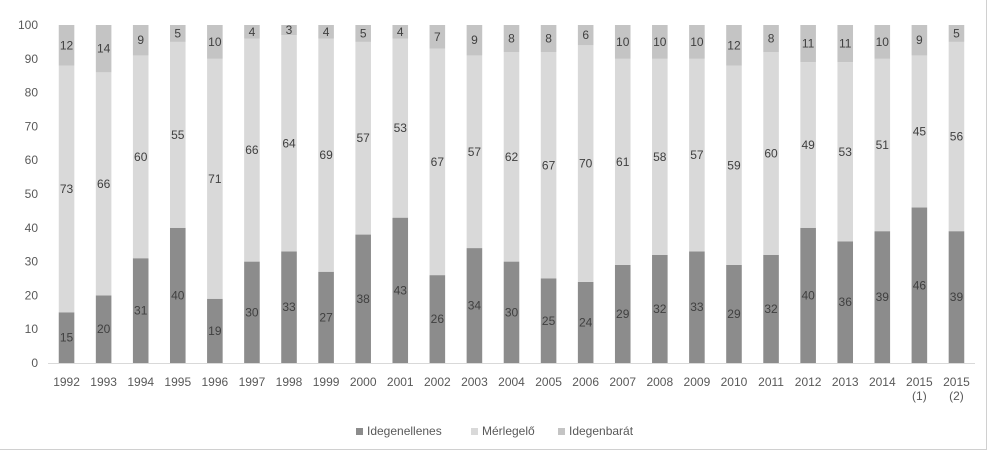 This screenshot has height=450, width=987. What do you see at coordinates (771, 153) in the screenshot?
I see `data-label: 60` at bounding box center [771, 153].